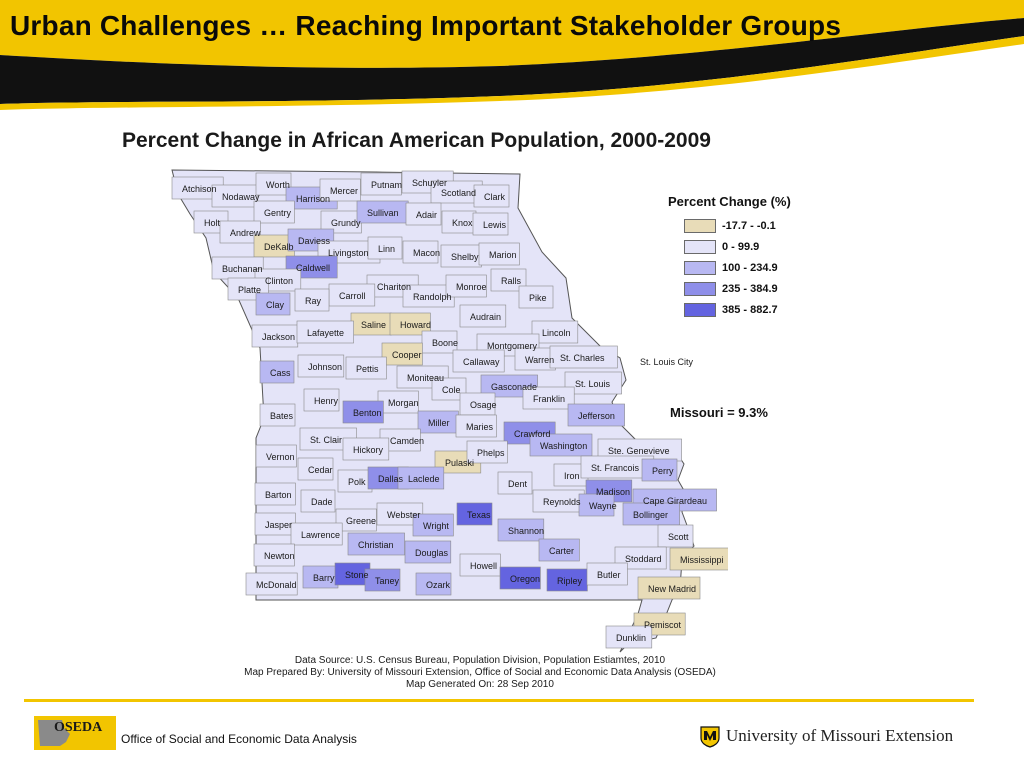 This screenshot has height=768, width=1024. I want to click on county-cass, so click(277, 372).